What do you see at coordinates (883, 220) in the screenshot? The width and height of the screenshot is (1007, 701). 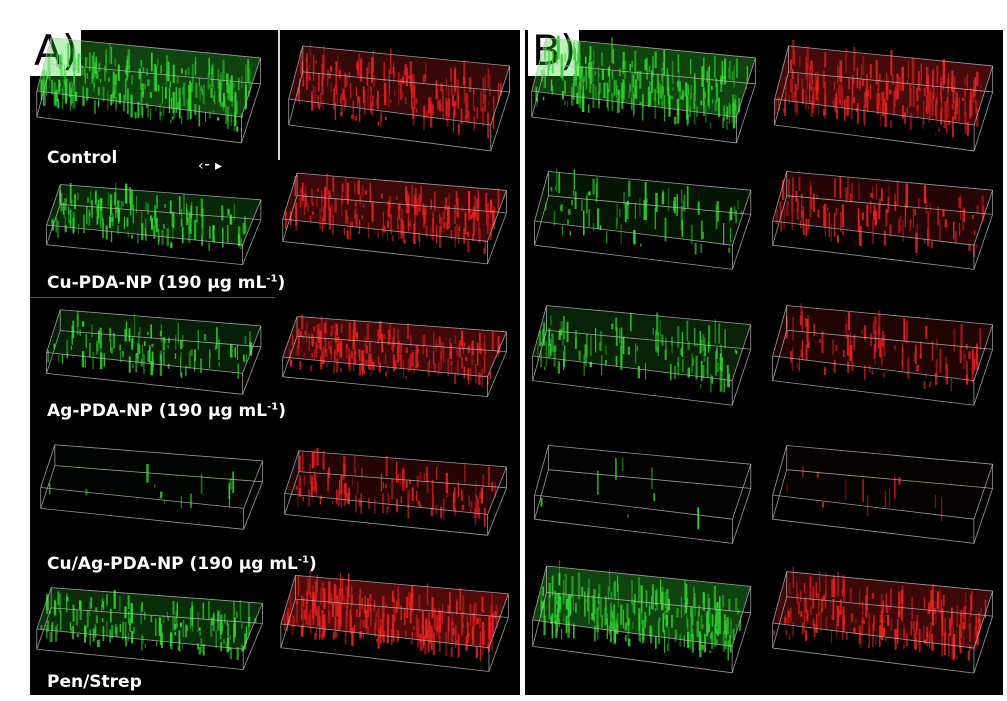 I see `biofilm-tile-b-2-red` at bounding box center [883, 220].